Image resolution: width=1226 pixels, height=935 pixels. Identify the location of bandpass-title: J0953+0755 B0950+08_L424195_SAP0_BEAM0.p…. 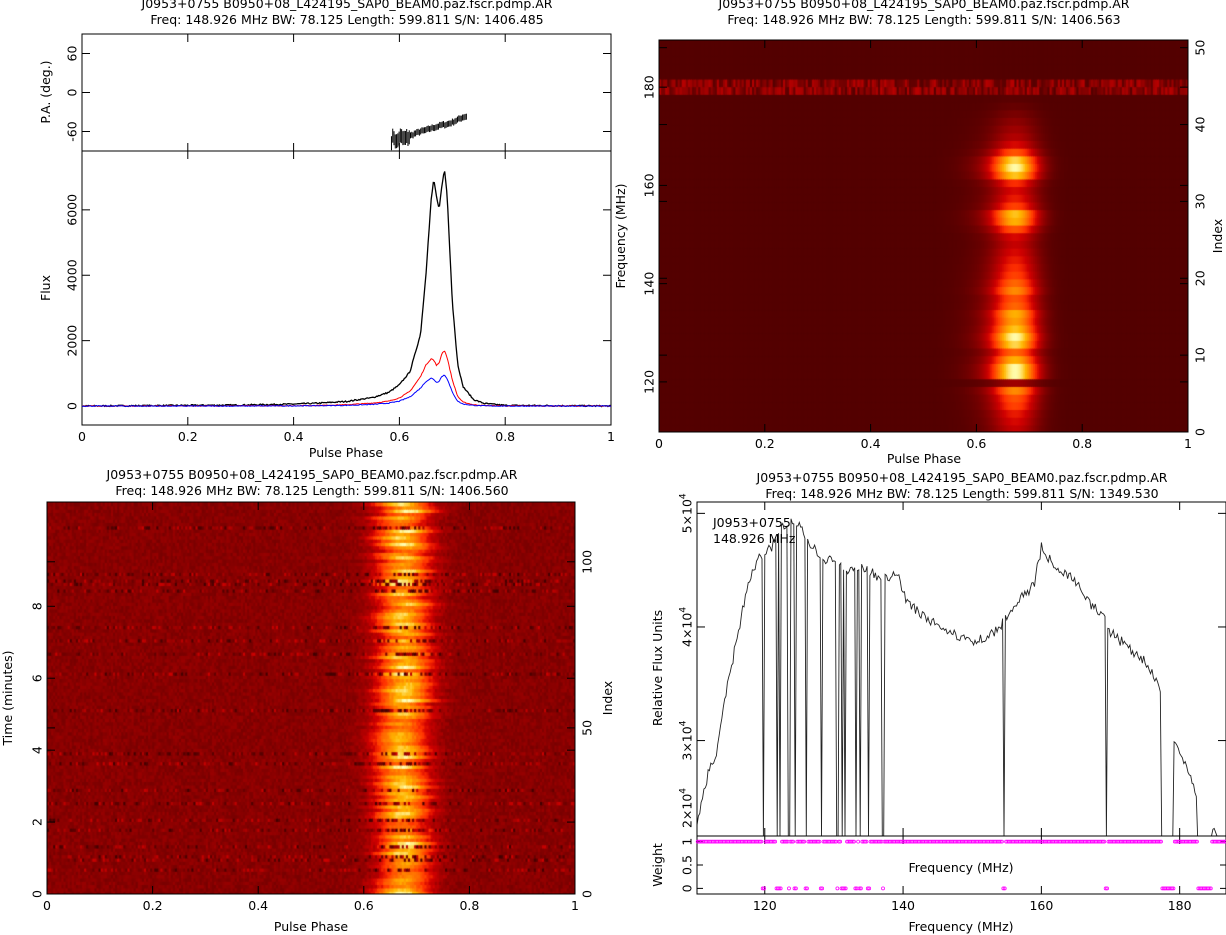
(962, 485).